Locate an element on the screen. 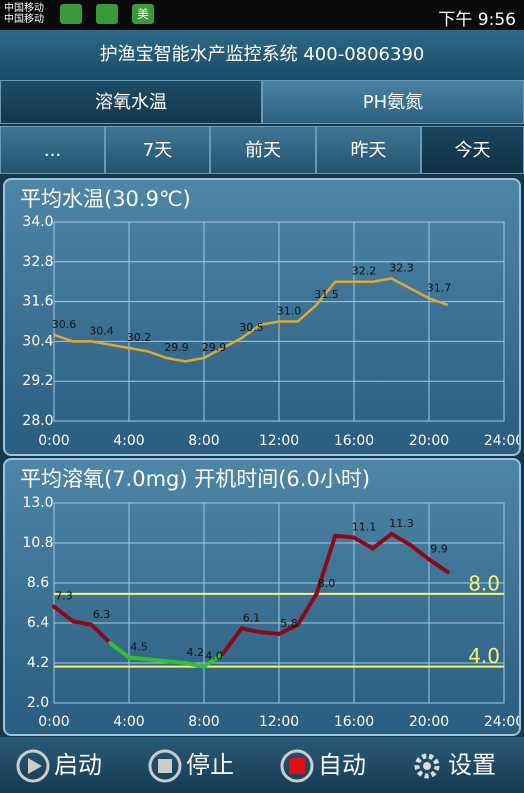 Image resolution: width=524 pixels, height=793 pixels. data-label: 31.7 is located at coordinates (439, 287).